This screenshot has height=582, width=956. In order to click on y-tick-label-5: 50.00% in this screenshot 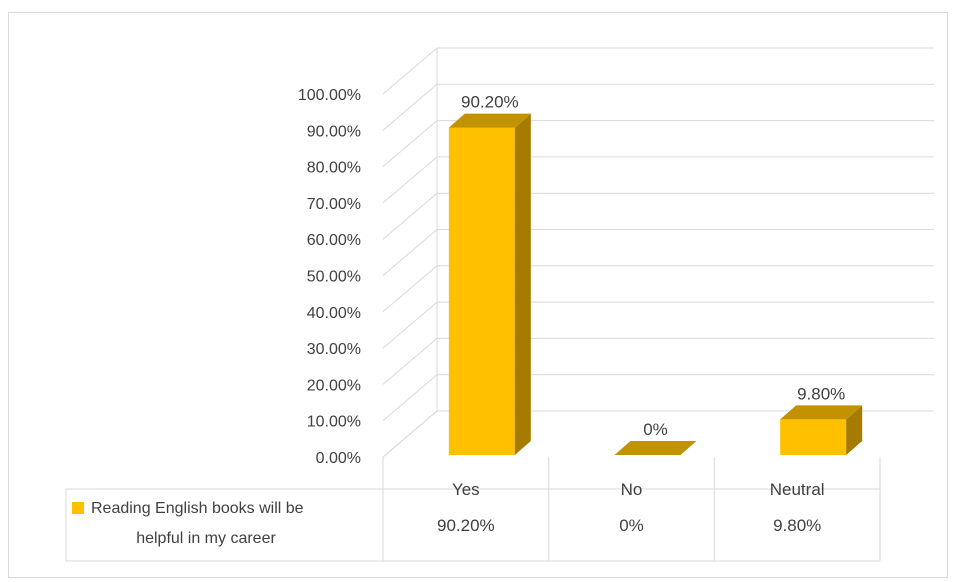, I will do `click(334, 277)`.